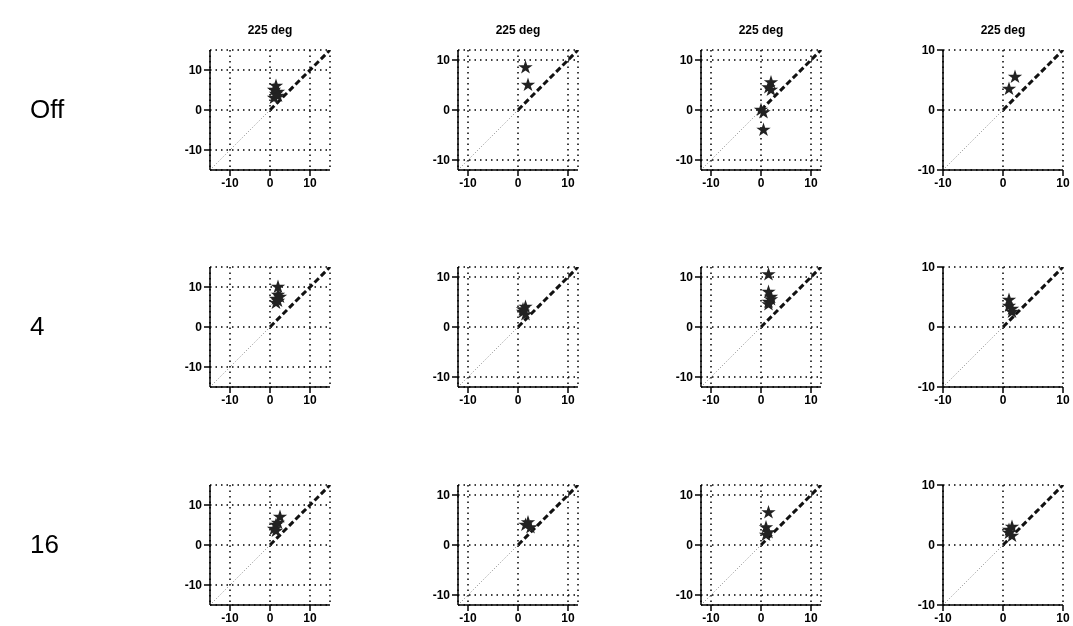 The image size is (1073, 626). Describe the element at coordinates (44, 544) in the screenshot. I see `y-axis-title: 16` at that location.